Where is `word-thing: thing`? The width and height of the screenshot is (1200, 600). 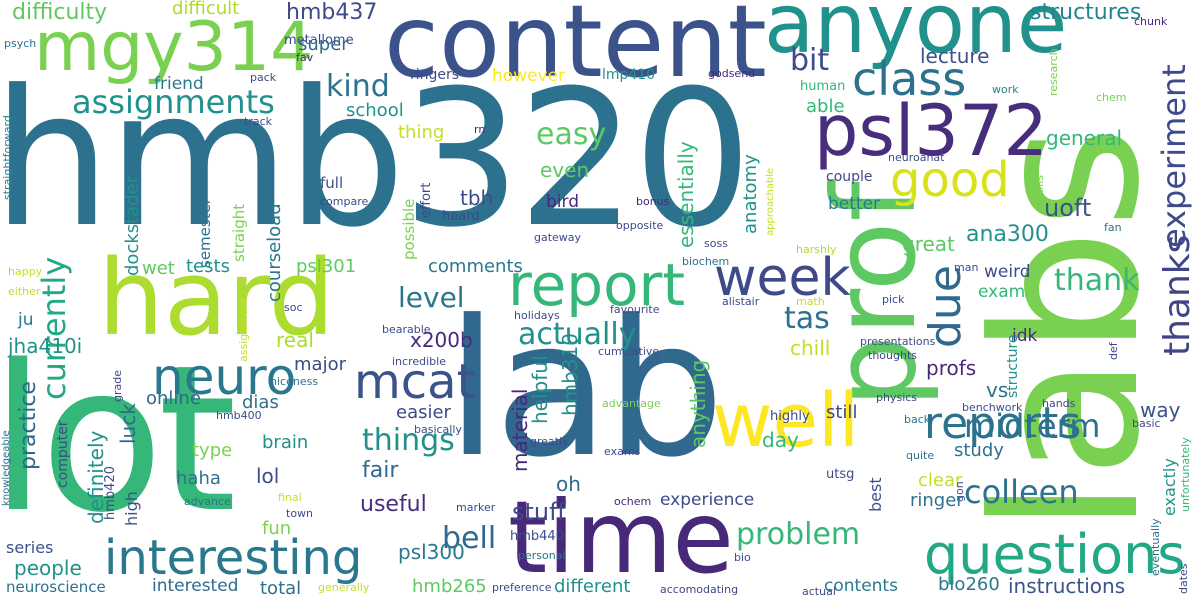
word-thing: thing is located at coordinates (421, 132).